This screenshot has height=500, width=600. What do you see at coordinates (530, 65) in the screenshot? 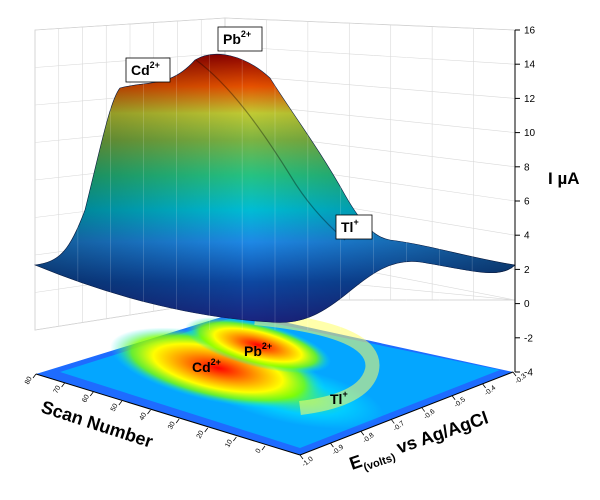
I see `z-tick-label: 14` at bounding box center [530, 65].